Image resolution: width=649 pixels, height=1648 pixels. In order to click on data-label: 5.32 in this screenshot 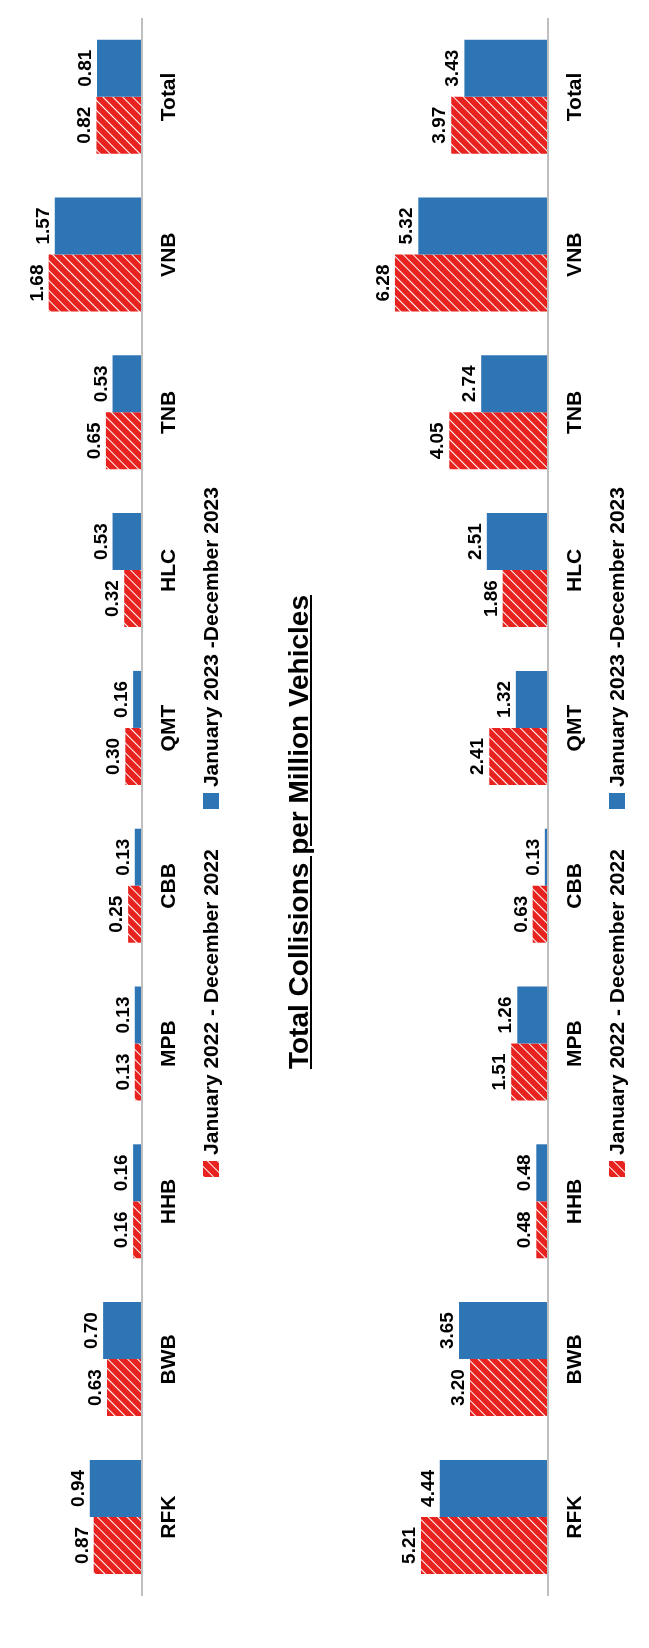, I will do `click(406, 226)`.